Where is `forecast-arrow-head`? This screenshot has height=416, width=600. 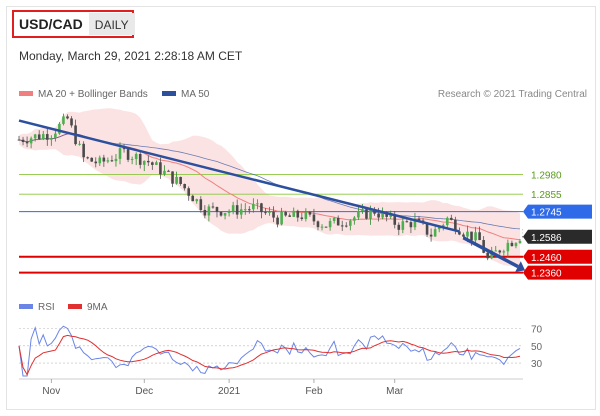 forecast-arrow-head is located at coordinates (520, 266).